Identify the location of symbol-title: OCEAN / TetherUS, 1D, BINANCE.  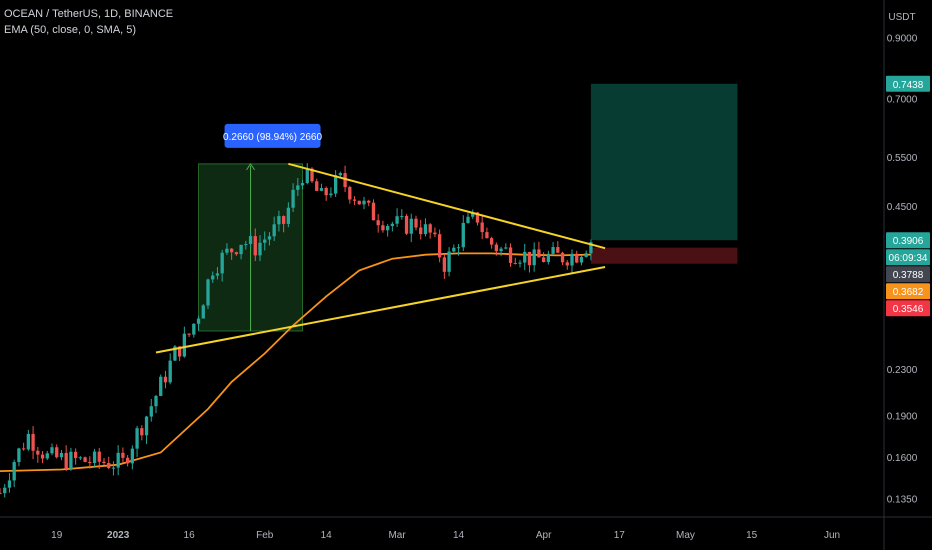
(89, 14).